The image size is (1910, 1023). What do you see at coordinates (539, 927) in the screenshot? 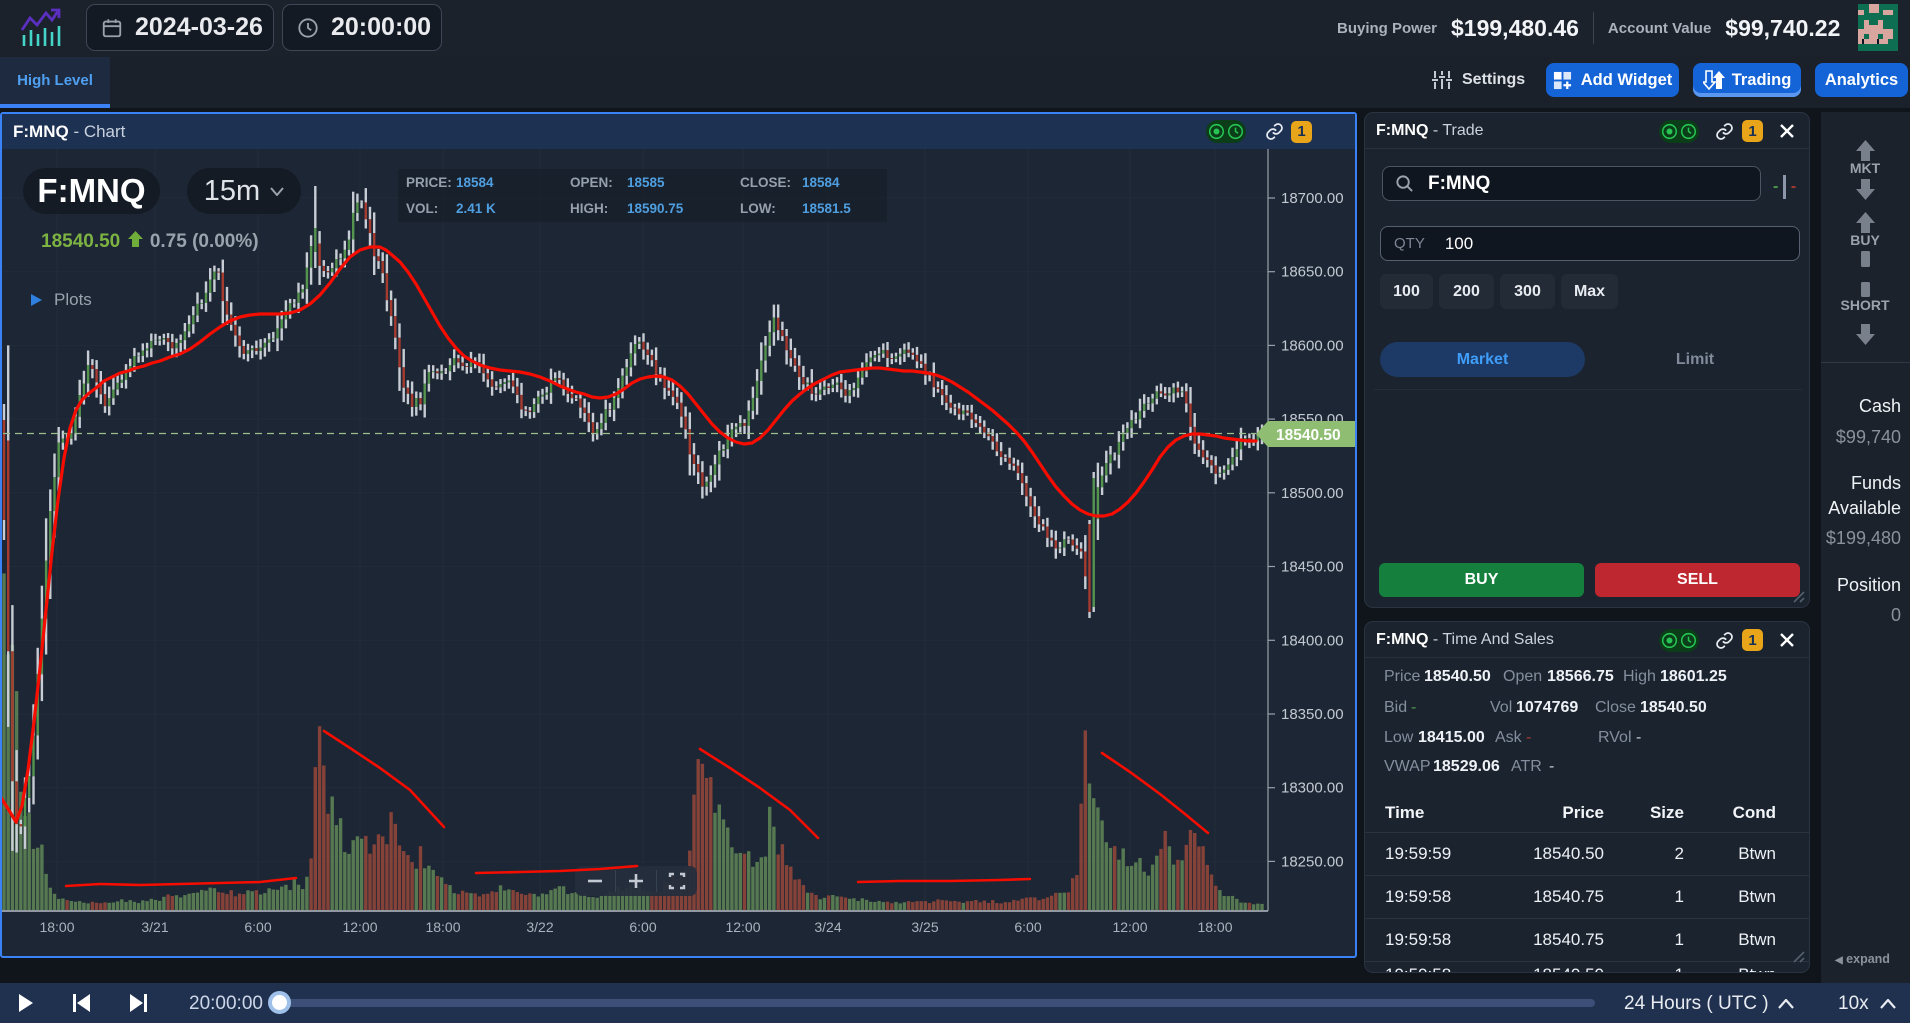
I see `svg-text: 3/22` at bounding box center [539, 927].